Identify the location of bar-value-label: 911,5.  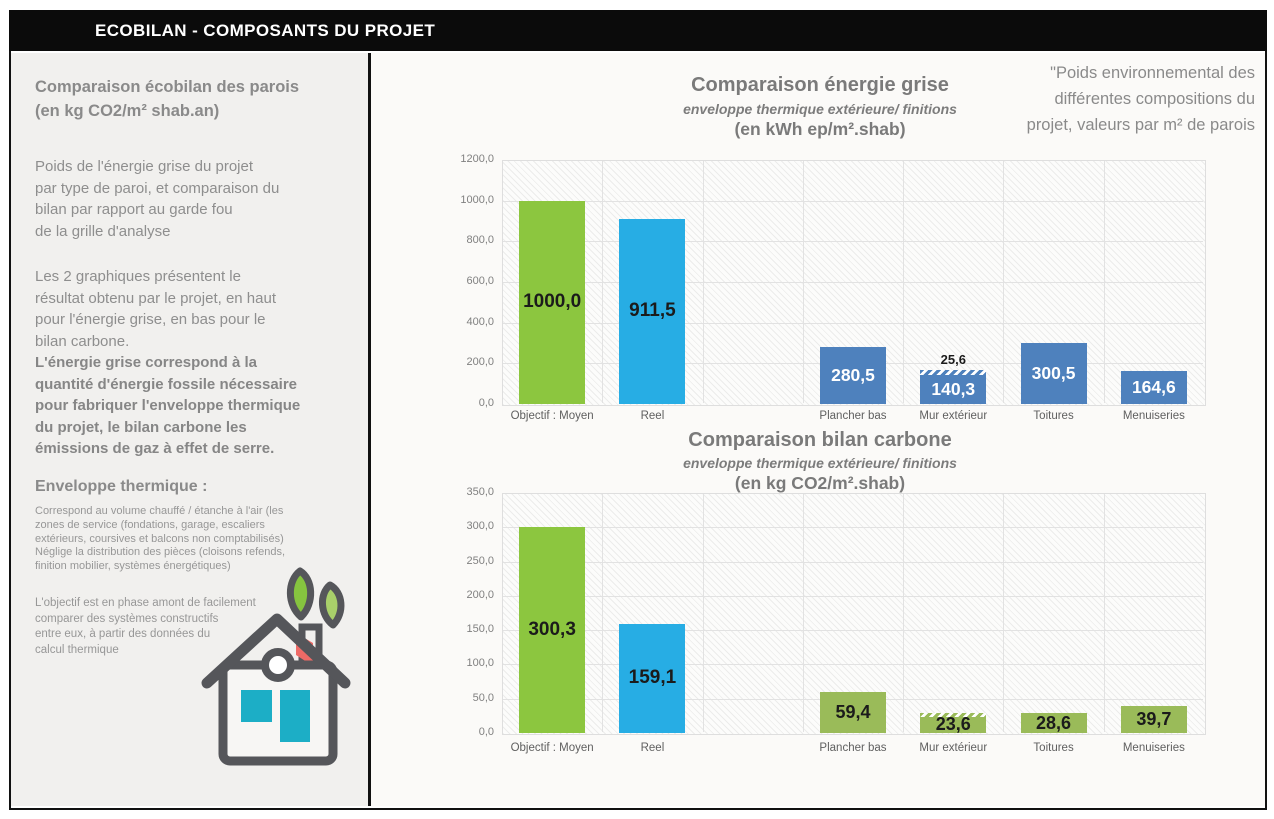
(652, 311).